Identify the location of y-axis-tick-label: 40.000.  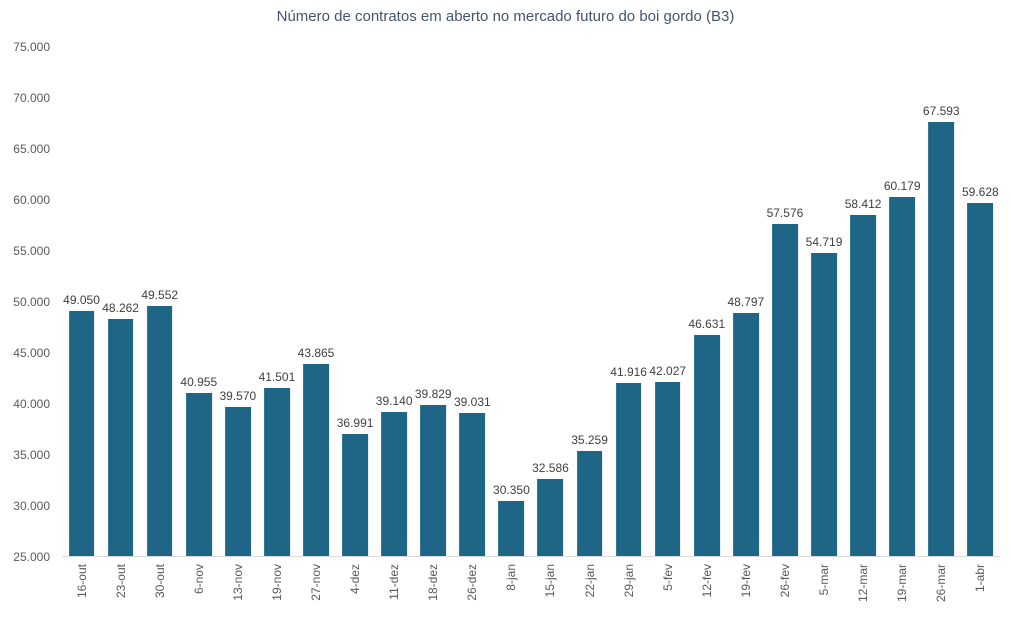
(31, 404).